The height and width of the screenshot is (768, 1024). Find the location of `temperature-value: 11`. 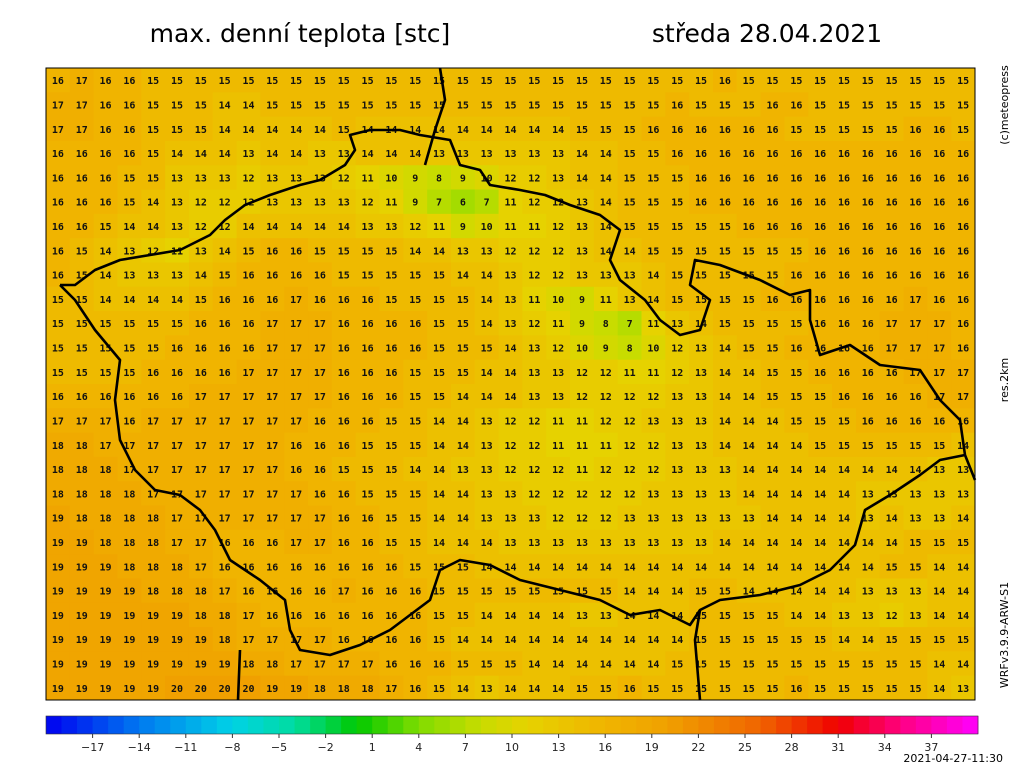

temperature-value: 11 is located at coordinates (368, 178).